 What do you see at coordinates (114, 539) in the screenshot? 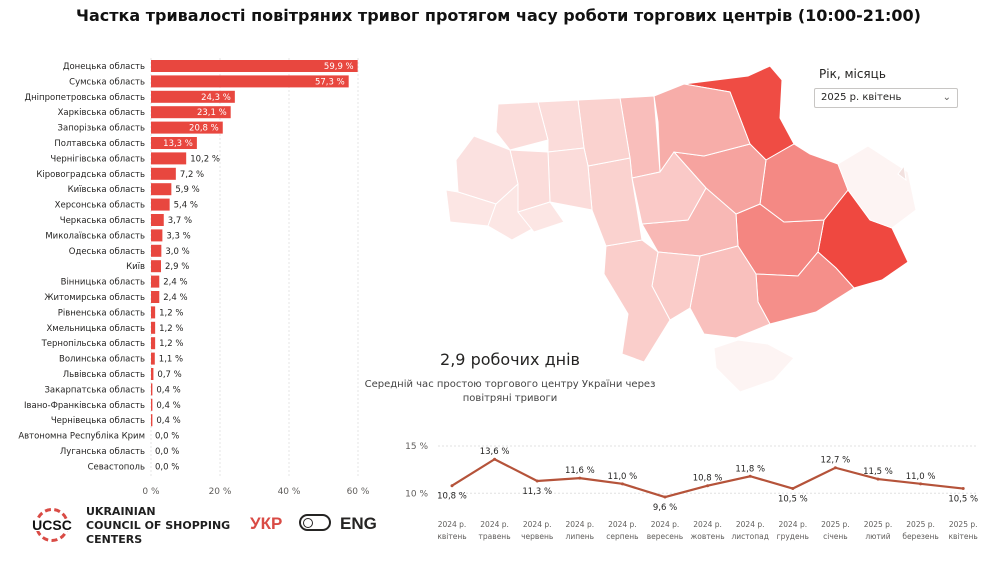
I see `org-name-line: CENTERS` at bounding box center [114, 539].